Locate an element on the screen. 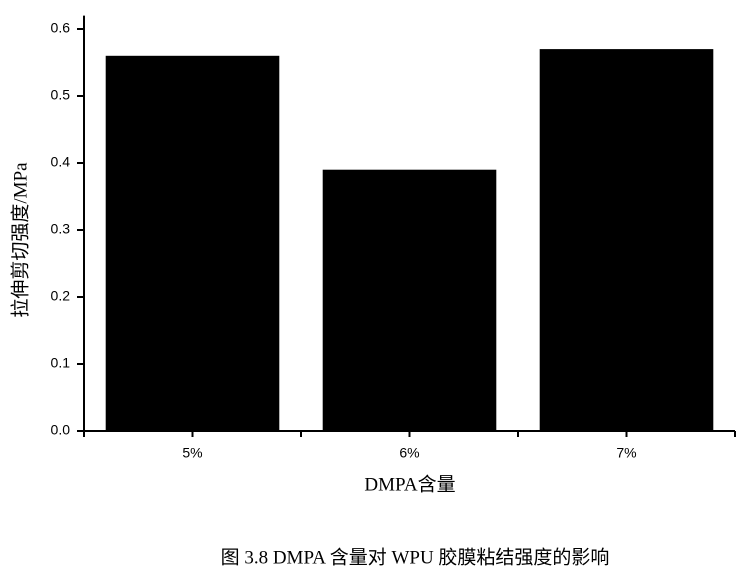 This screenshot has width=751, height=582. x-axis-label: DMPA含量 is located at coordinates (409, 484).